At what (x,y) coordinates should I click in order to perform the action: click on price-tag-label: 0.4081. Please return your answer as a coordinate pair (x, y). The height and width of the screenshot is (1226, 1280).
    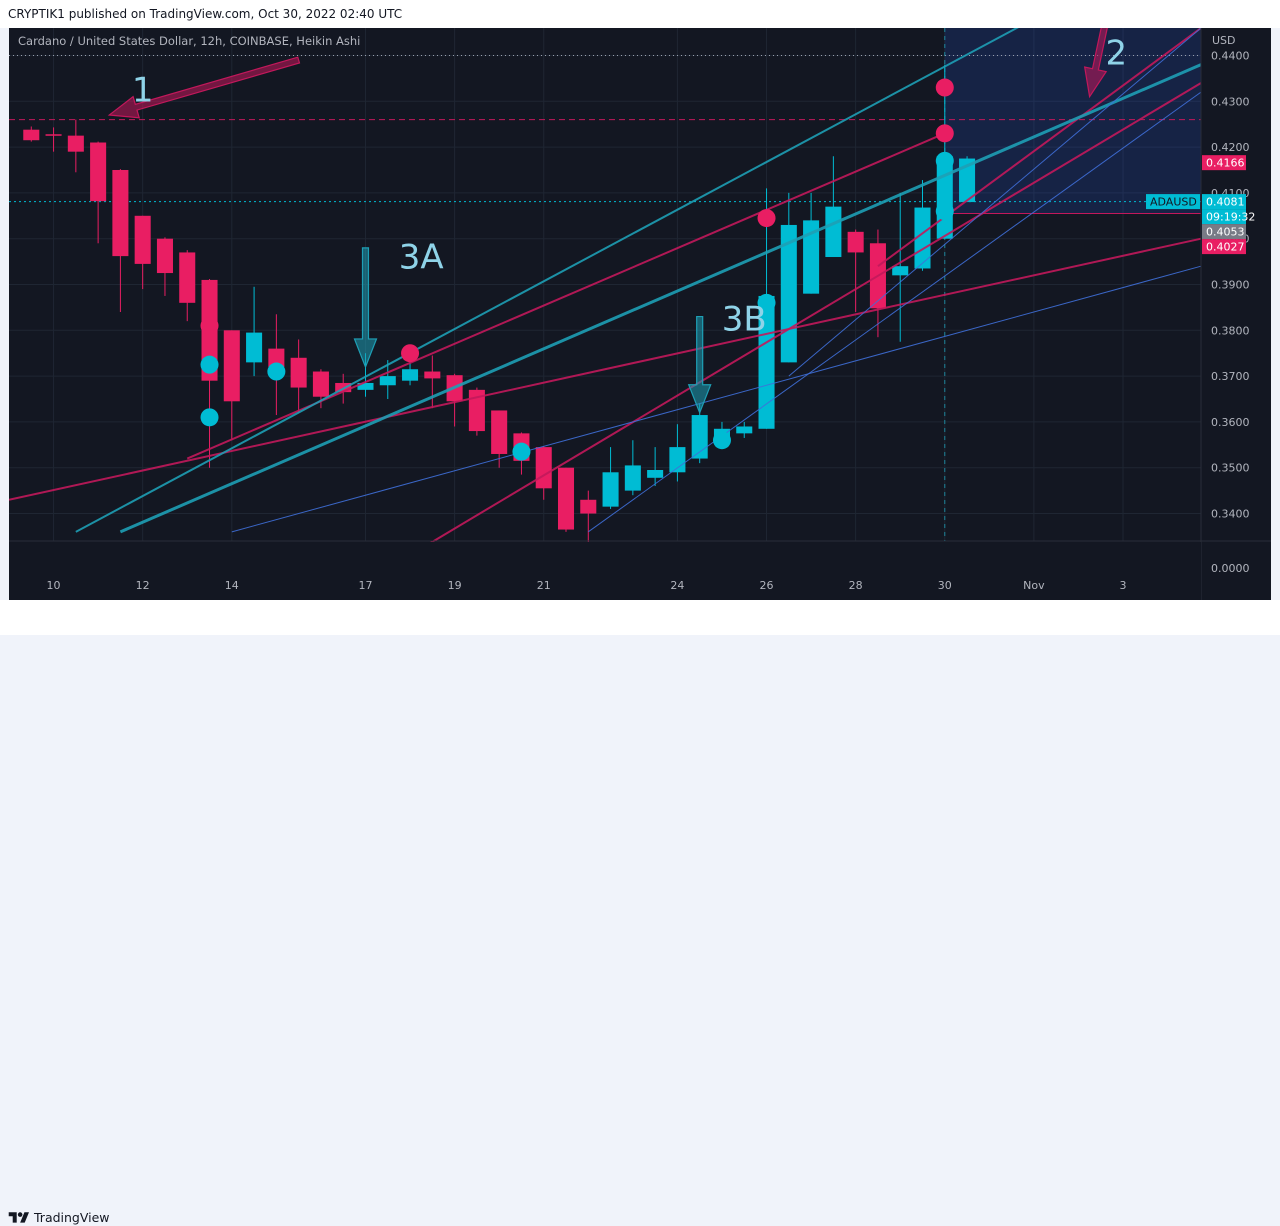
    Looking at the image, I should click on (1225, 202).